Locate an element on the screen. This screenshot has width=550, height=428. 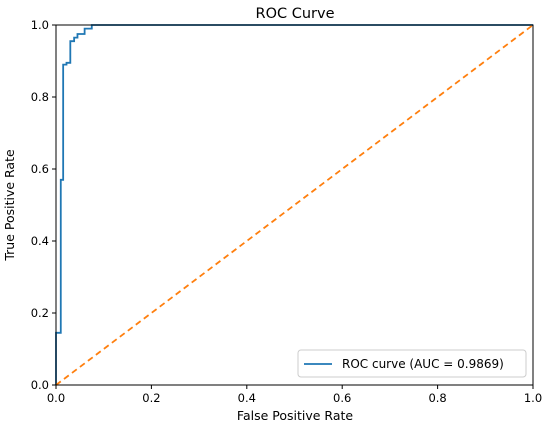
y-tick-label: 0.6 is located at coordinates (40, 169).